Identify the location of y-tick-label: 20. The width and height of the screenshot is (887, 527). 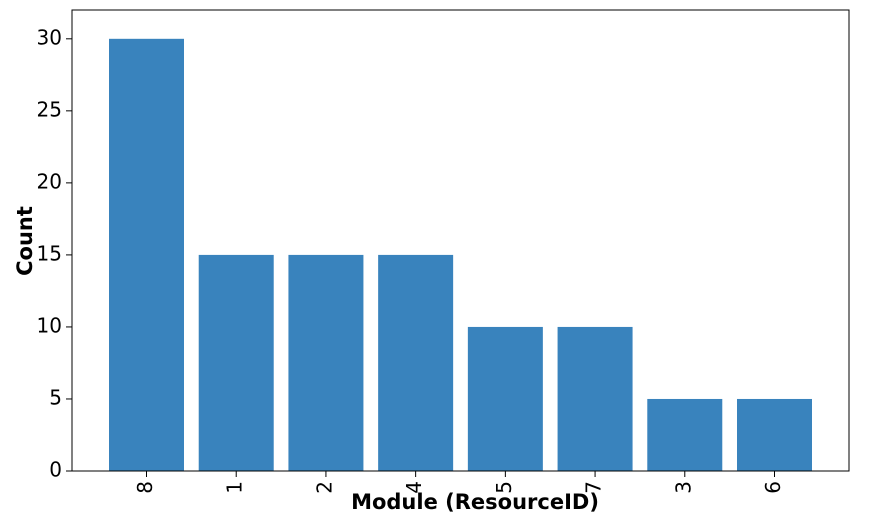
(49, 181).